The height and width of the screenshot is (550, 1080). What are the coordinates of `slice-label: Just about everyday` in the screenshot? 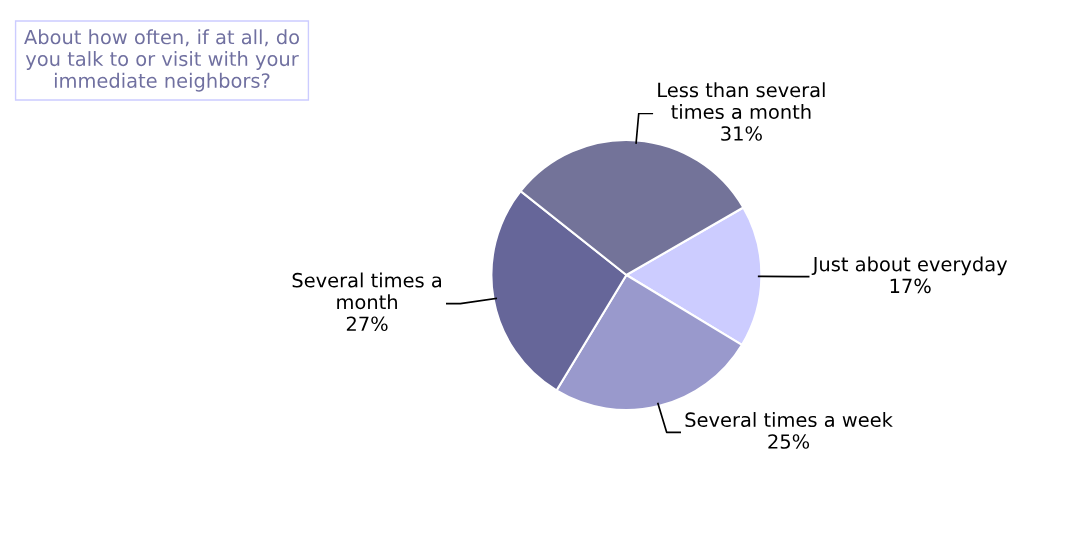 It's located at (909, 266).